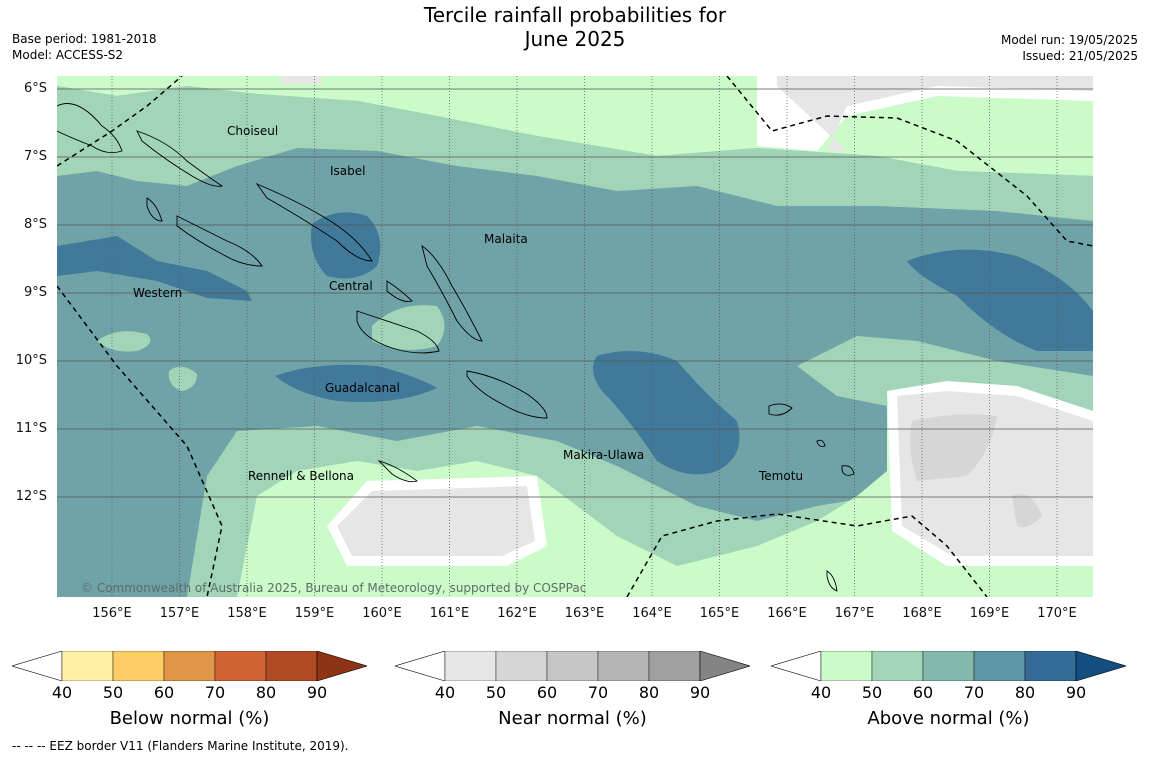 The height and width of the screenshot is (758, 1150). What do you see at coordinates (157, 293) in the screenshot?
I see `label-western: Western` at bounding box center [157, 293].